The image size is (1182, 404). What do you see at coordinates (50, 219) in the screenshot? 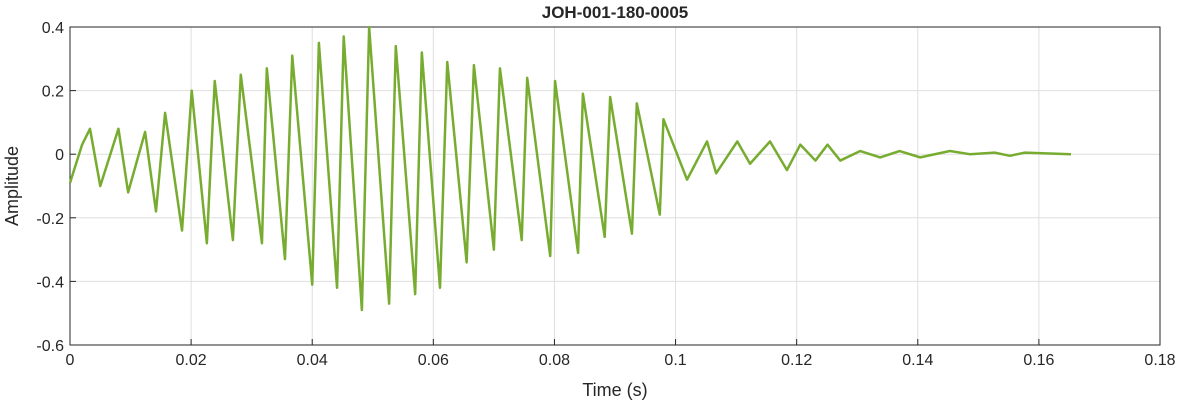
I see `y-tick-label: -0.2` at bounding box center [50, 219].